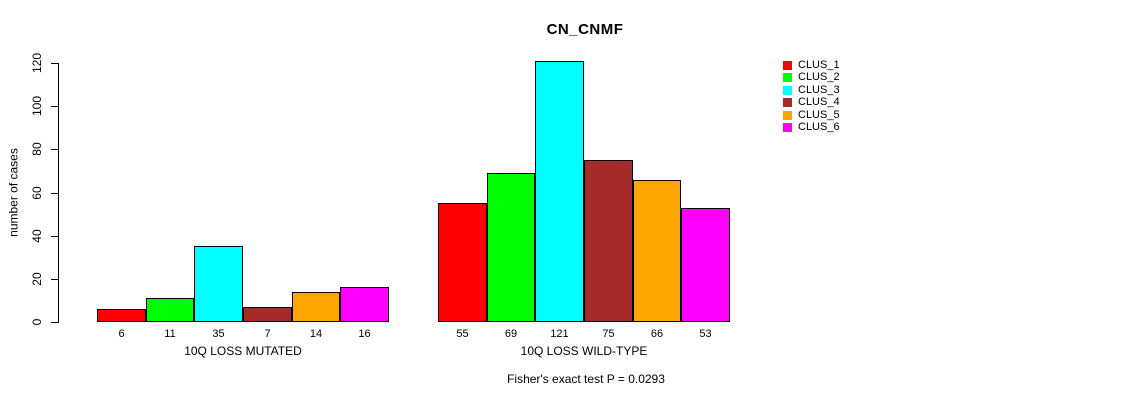  I want to click on bar-value-label: 53, so click(705, 334).